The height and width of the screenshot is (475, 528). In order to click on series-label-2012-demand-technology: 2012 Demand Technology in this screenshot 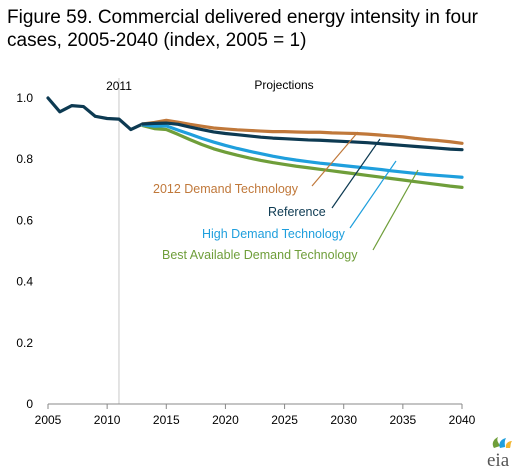, I will do `click(226, 189)`.